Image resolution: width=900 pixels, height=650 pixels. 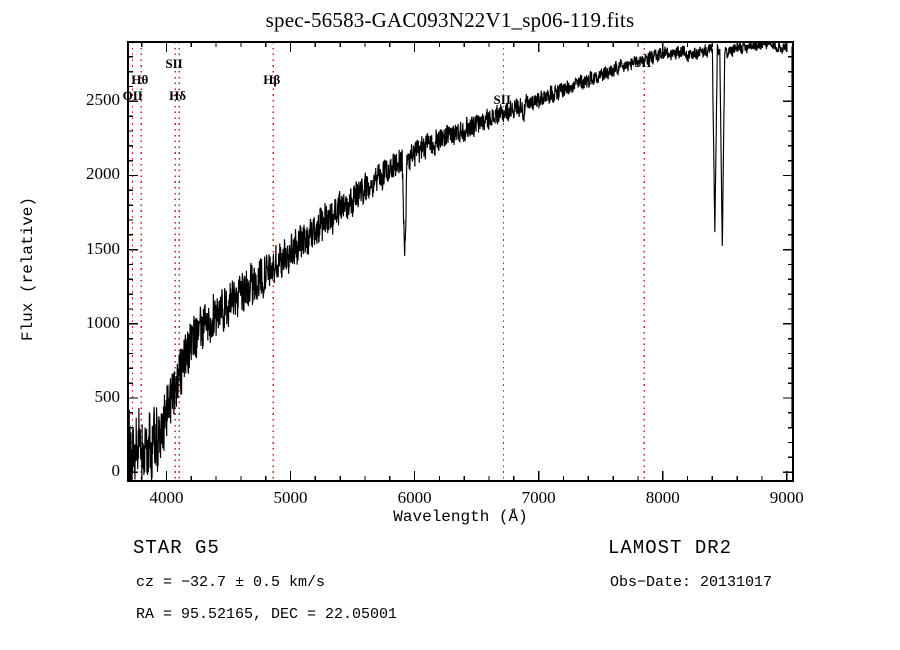 What do you see at coordinates (691, 582) in the screenshot?
I see `observation-date: Obs−Date: 20131017` at bounding box center [691, 582].